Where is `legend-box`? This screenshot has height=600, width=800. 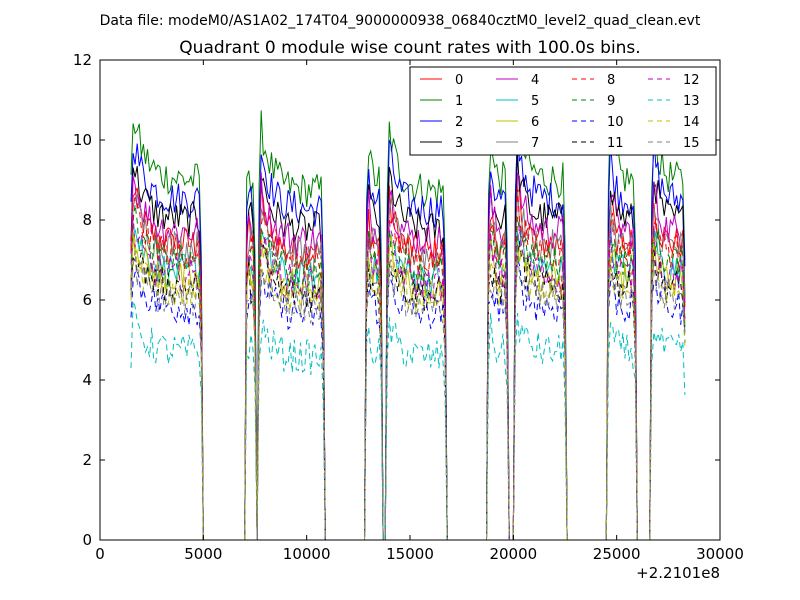
legend-box is located at coordinates (563, 111).